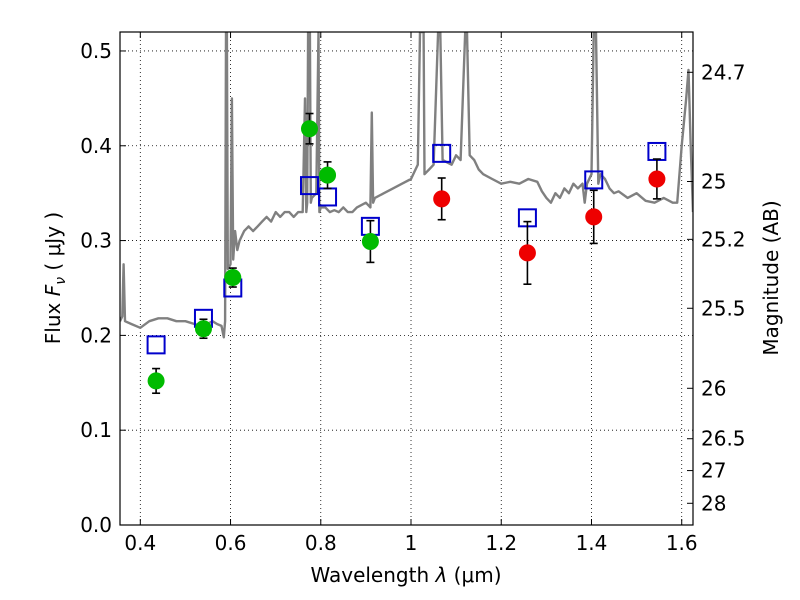  I want to click on y-tick-label: 0.4, so click(96, 146).